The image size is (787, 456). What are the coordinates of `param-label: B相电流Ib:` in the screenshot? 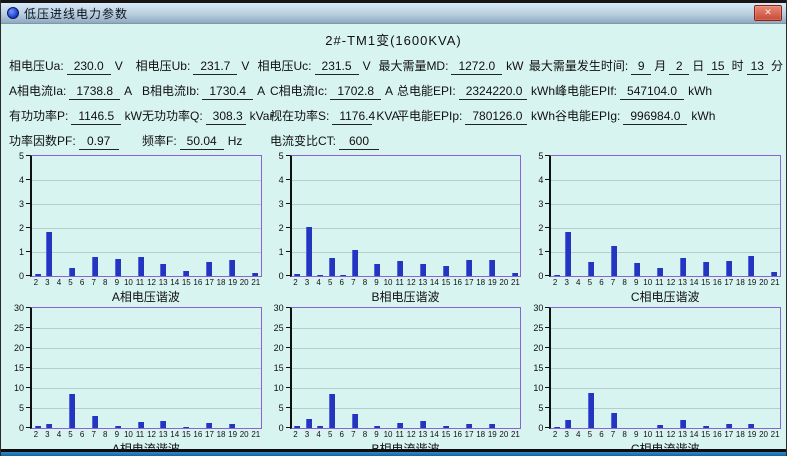 It's located at (171, 90).